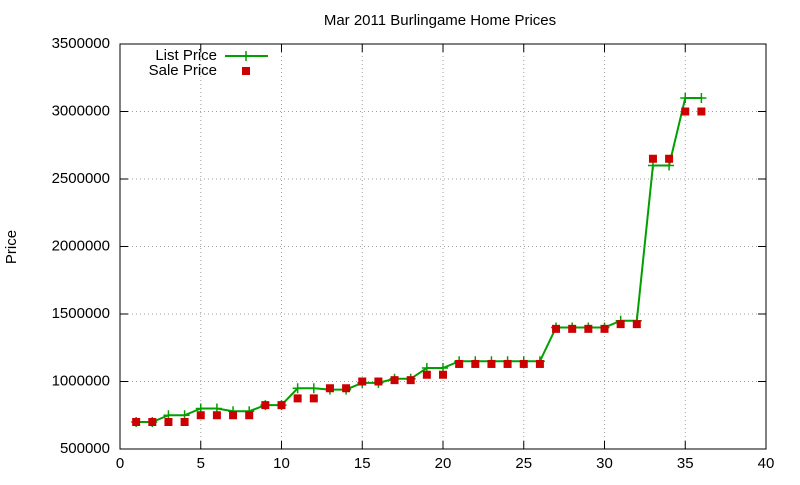 The height and width of the screenshot is (485, 800). Describe the element at coordinates (81, 245) in the screenshot. I see `y-tick-label: 2000000` at that location.